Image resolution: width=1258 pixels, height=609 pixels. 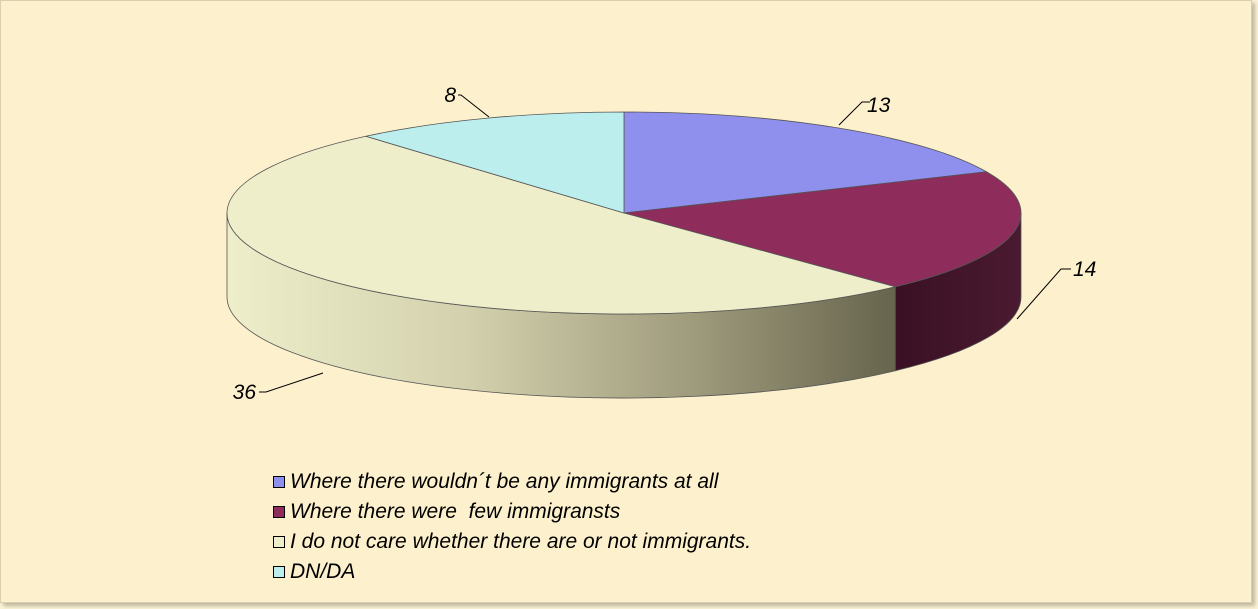 I want to click on data-label: 8, so click(x=450, y=95).